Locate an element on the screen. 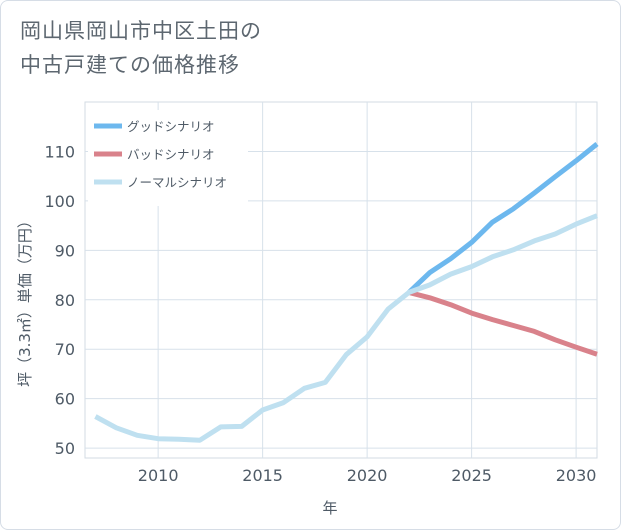 This screenshot has height=530, width=621. title-line-1: 岡山県岡山市中区土田の is located at coordinates (141, 31).